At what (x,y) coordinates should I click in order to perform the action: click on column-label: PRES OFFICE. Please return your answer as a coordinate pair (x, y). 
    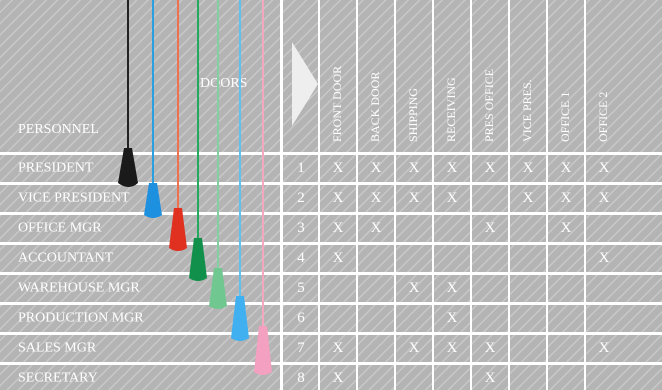
    Looking at the image, I should click on (489, 105).